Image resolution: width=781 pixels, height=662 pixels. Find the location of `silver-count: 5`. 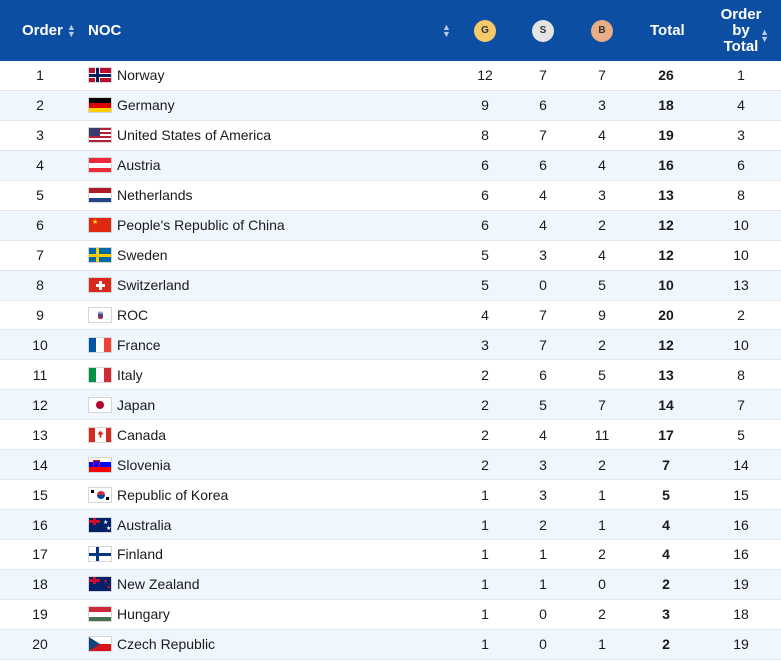

silver-count: 5 is located at coordinates (543, 404).